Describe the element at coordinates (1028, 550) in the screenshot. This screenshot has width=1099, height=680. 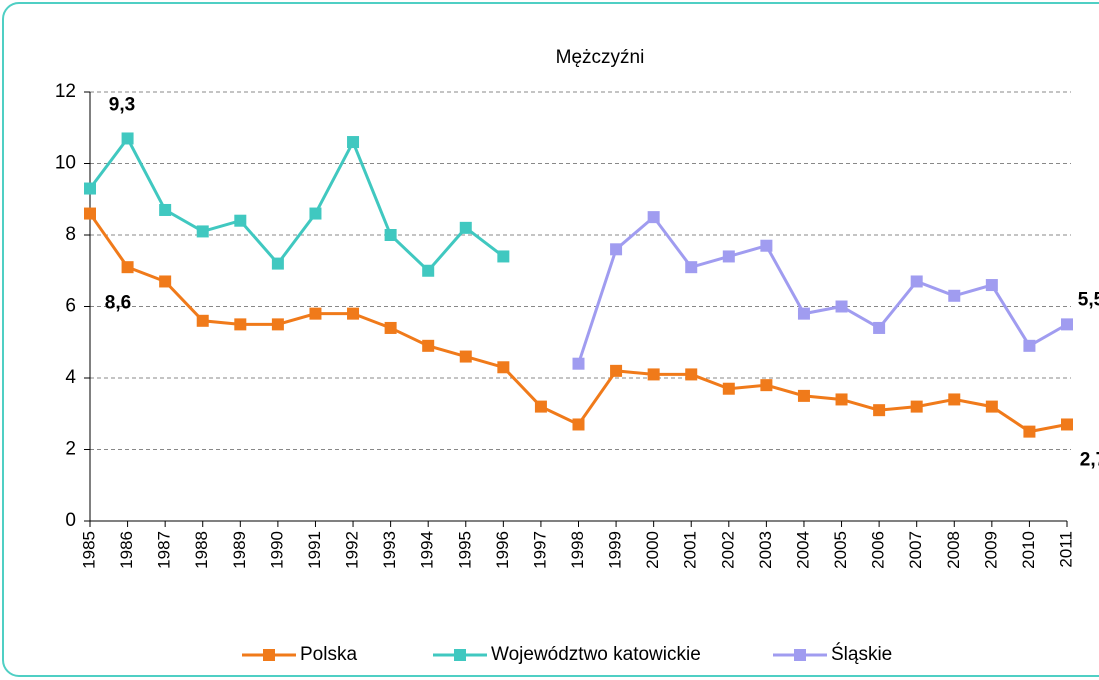
I see `x-tick-label: 2010` at that location.